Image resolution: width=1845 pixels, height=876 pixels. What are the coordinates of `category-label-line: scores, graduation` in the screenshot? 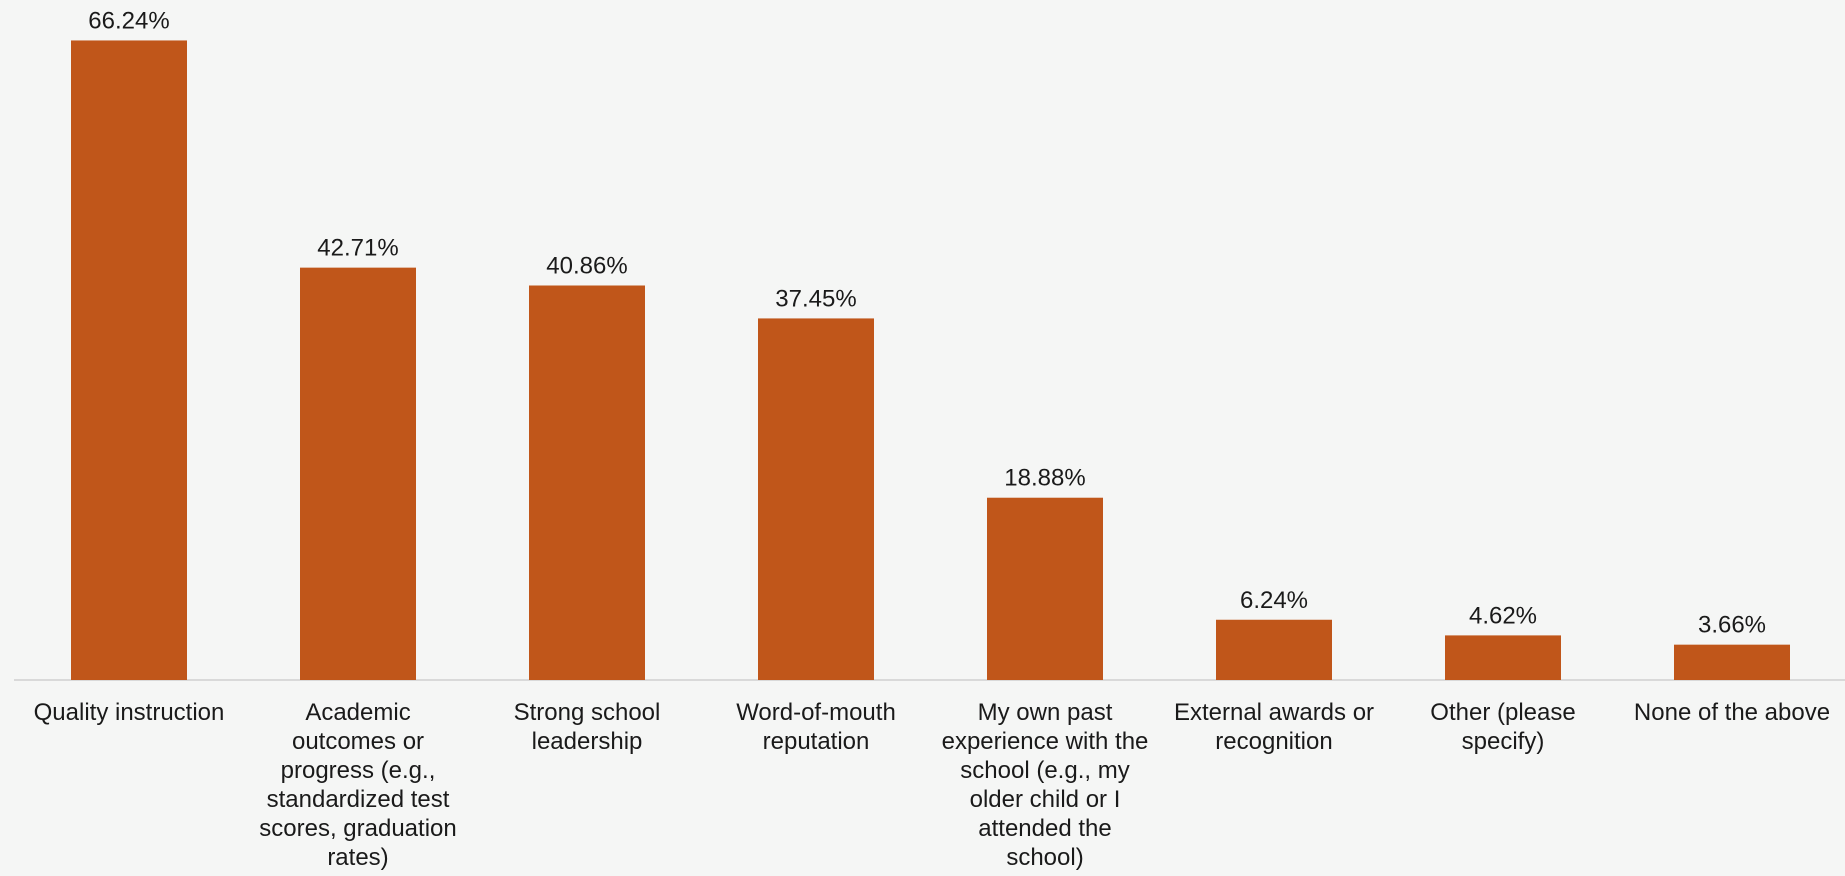 It's located at (357, 828).